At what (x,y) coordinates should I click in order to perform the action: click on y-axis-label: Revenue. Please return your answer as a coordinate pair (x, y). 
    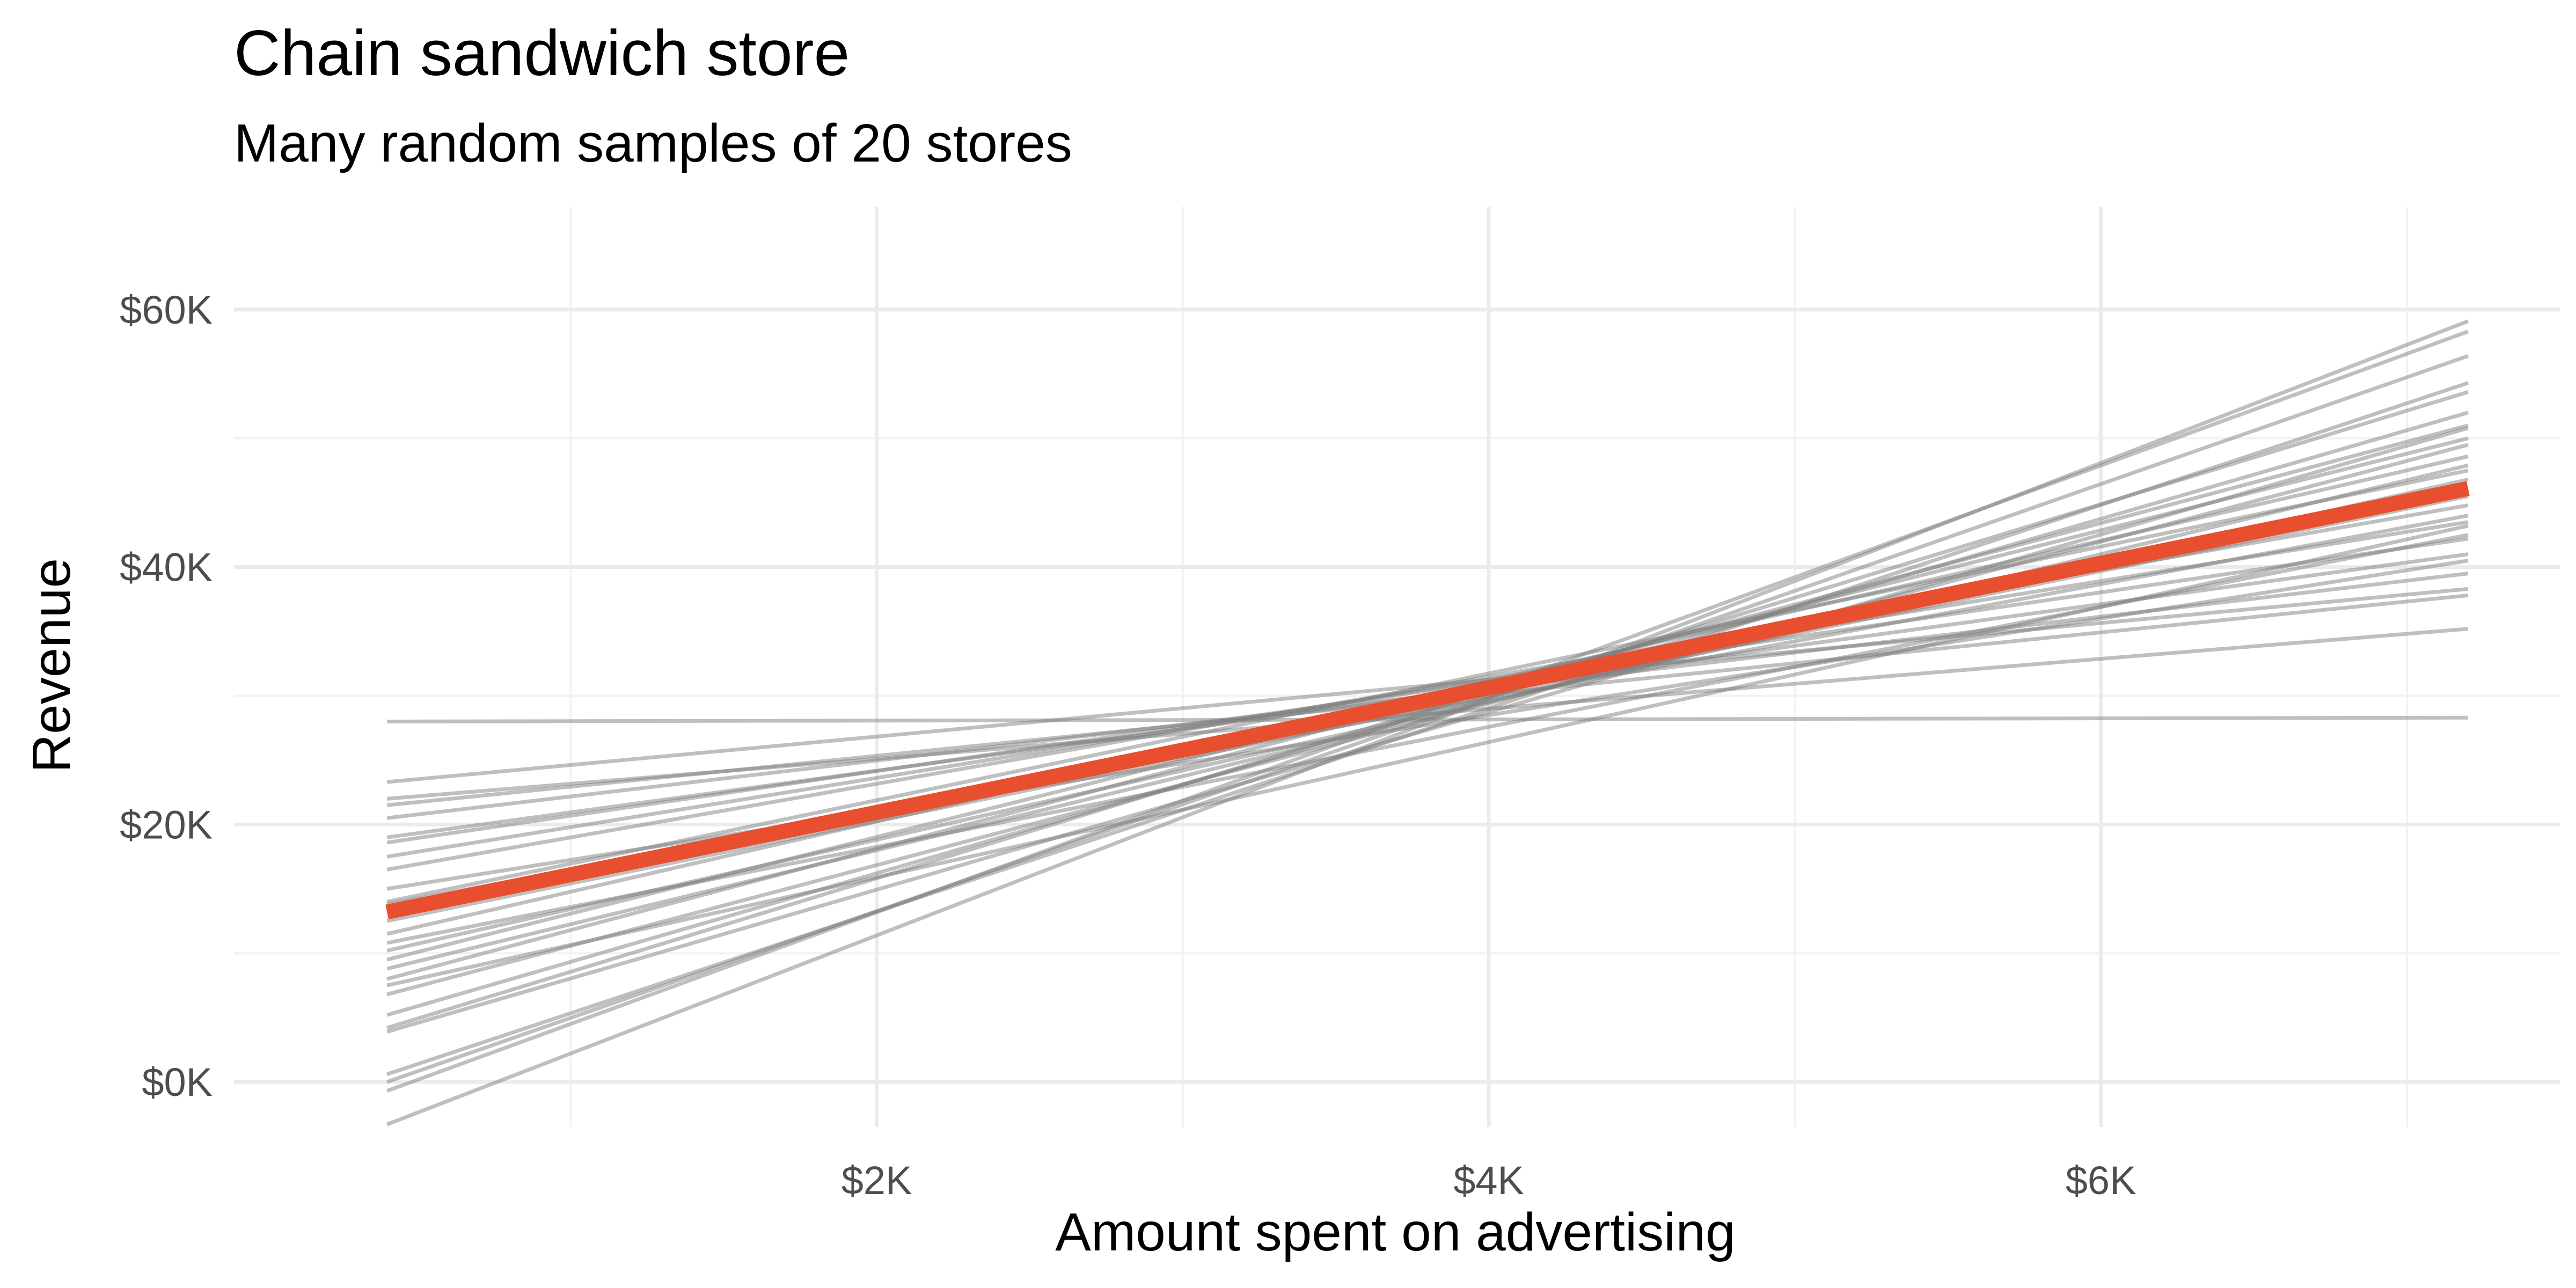
    Looking at the image, I should click on (51, 665).